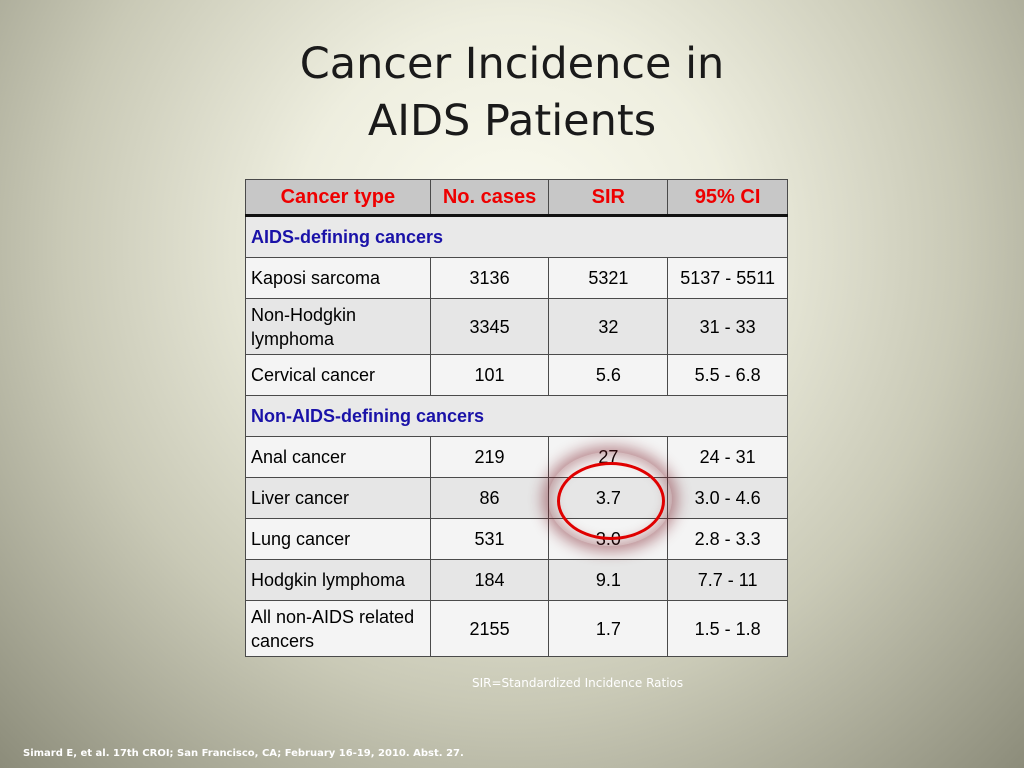 The height and width of the screenshot is (768, 1024). I want to click on table-row: Cervical cancer 101 5.6 5.5 - 6.8, so click(516, 375).